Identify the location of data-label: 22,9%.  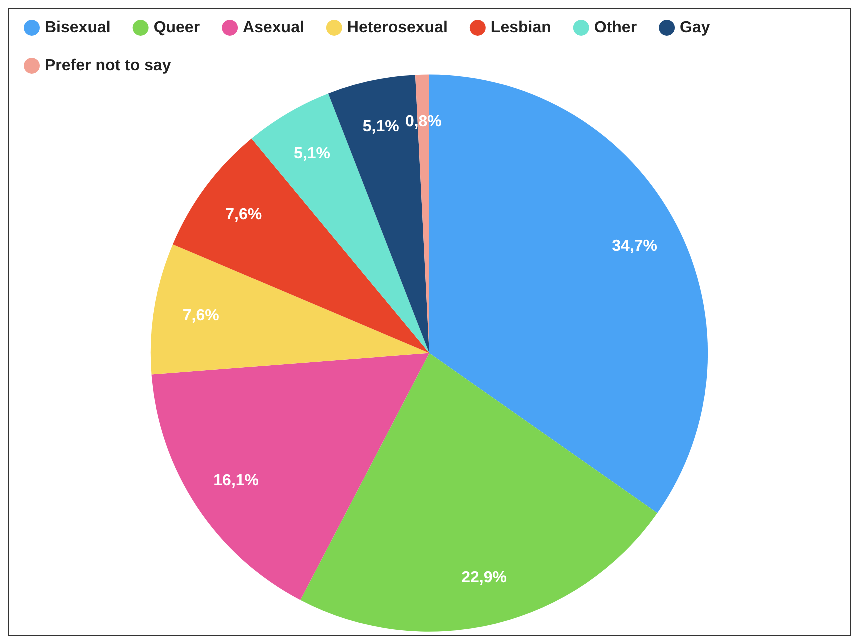
(484, 578).